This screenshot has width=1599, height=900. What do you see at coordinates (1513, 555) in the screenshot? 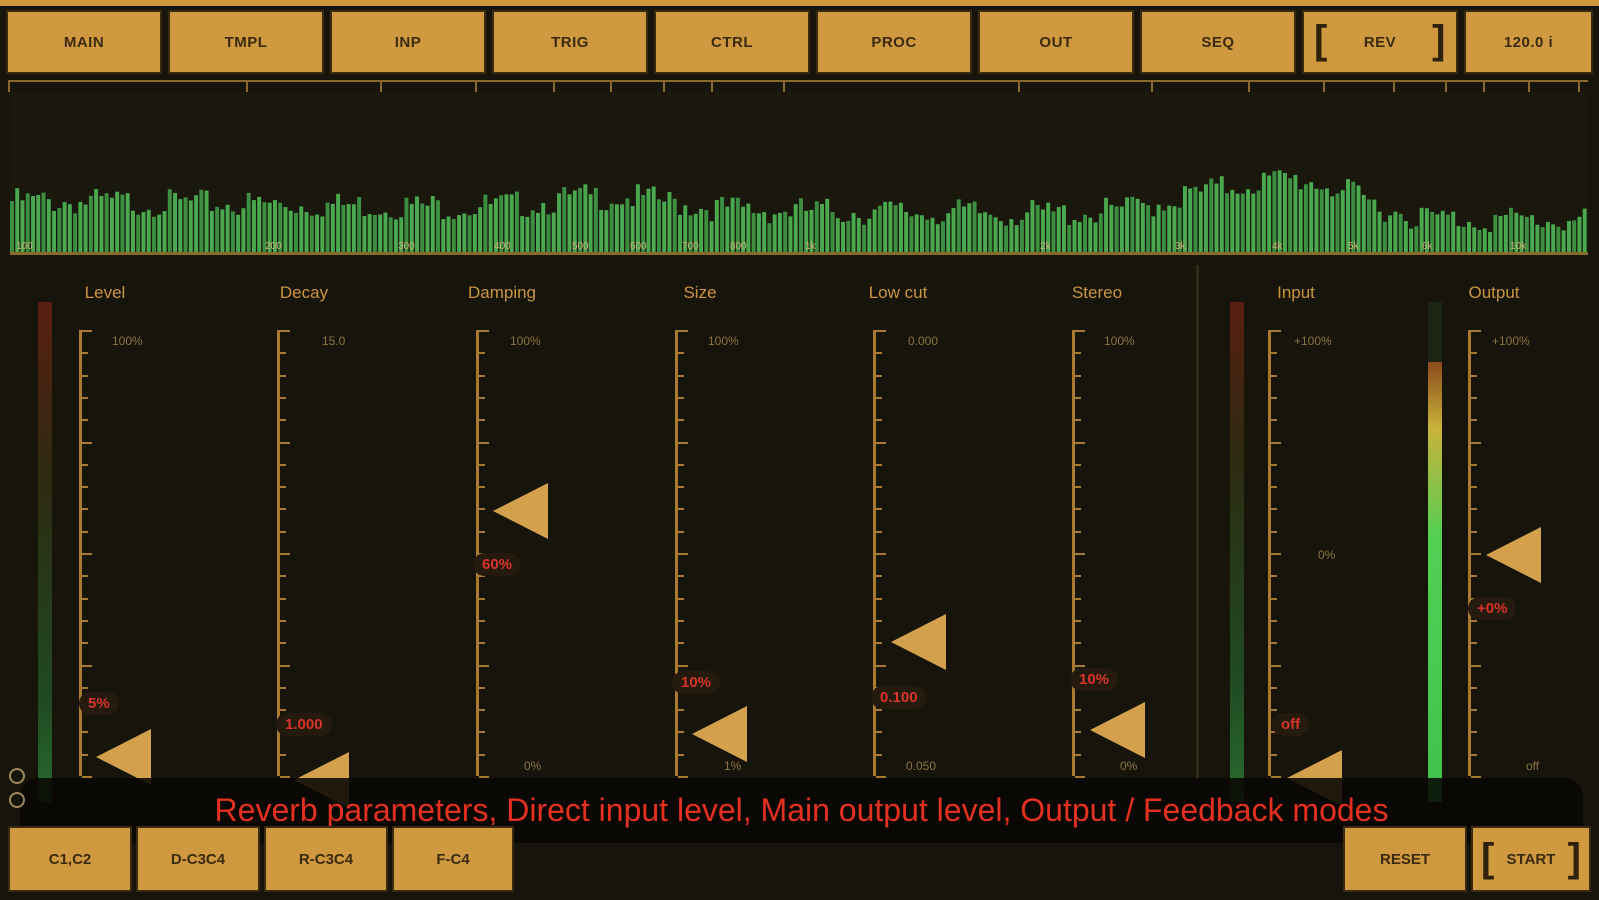
I see `fader-output-handle` at bounding box center [1513, 555].